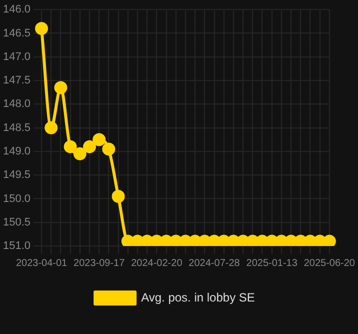  What do you see at coordinates (16, 222) in the screenshot?
I see `y-tick-label: 150.5` at bounding box center [16, 222].